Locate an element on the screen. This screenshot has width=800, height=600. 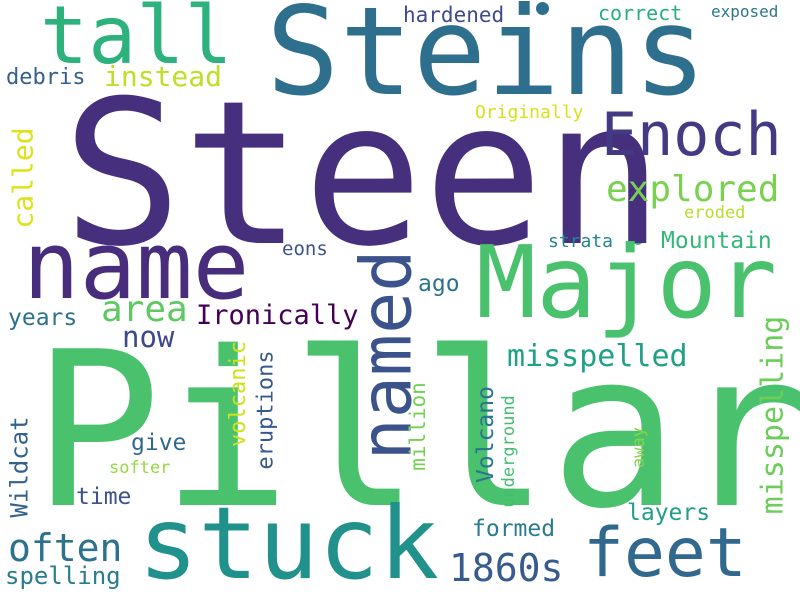
word-hardened: hardened is located at coordinates (454, 15).